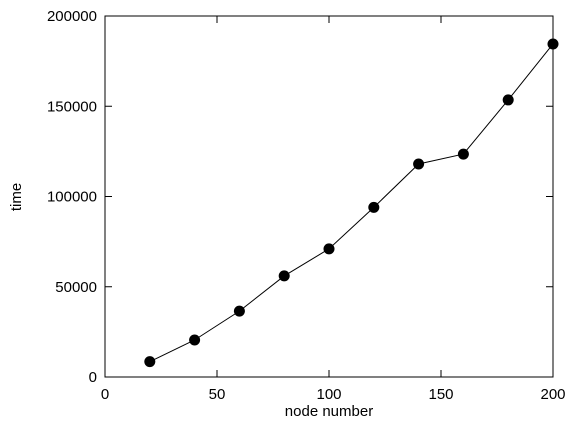 This screenshot has height=423, width=566. Describe the element at coordinates (72, 106) in the screenshot. I see `y-tick-label: 150000` at that location.